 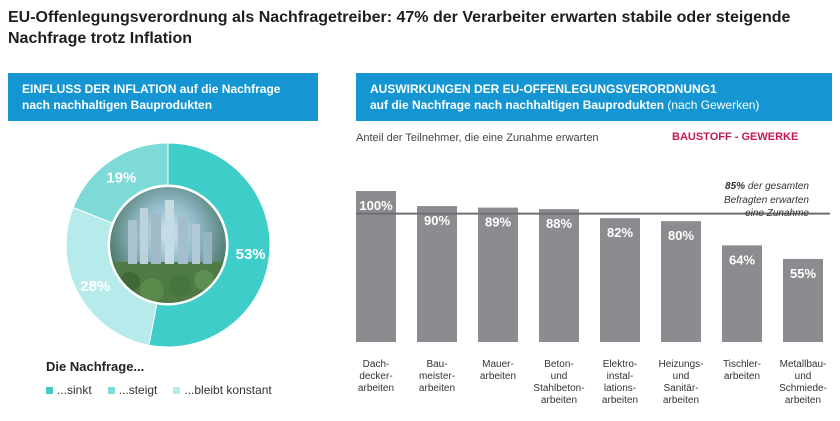 I want to click on bar-category-label: Stahlbeton-, so click(x=558, y=388).